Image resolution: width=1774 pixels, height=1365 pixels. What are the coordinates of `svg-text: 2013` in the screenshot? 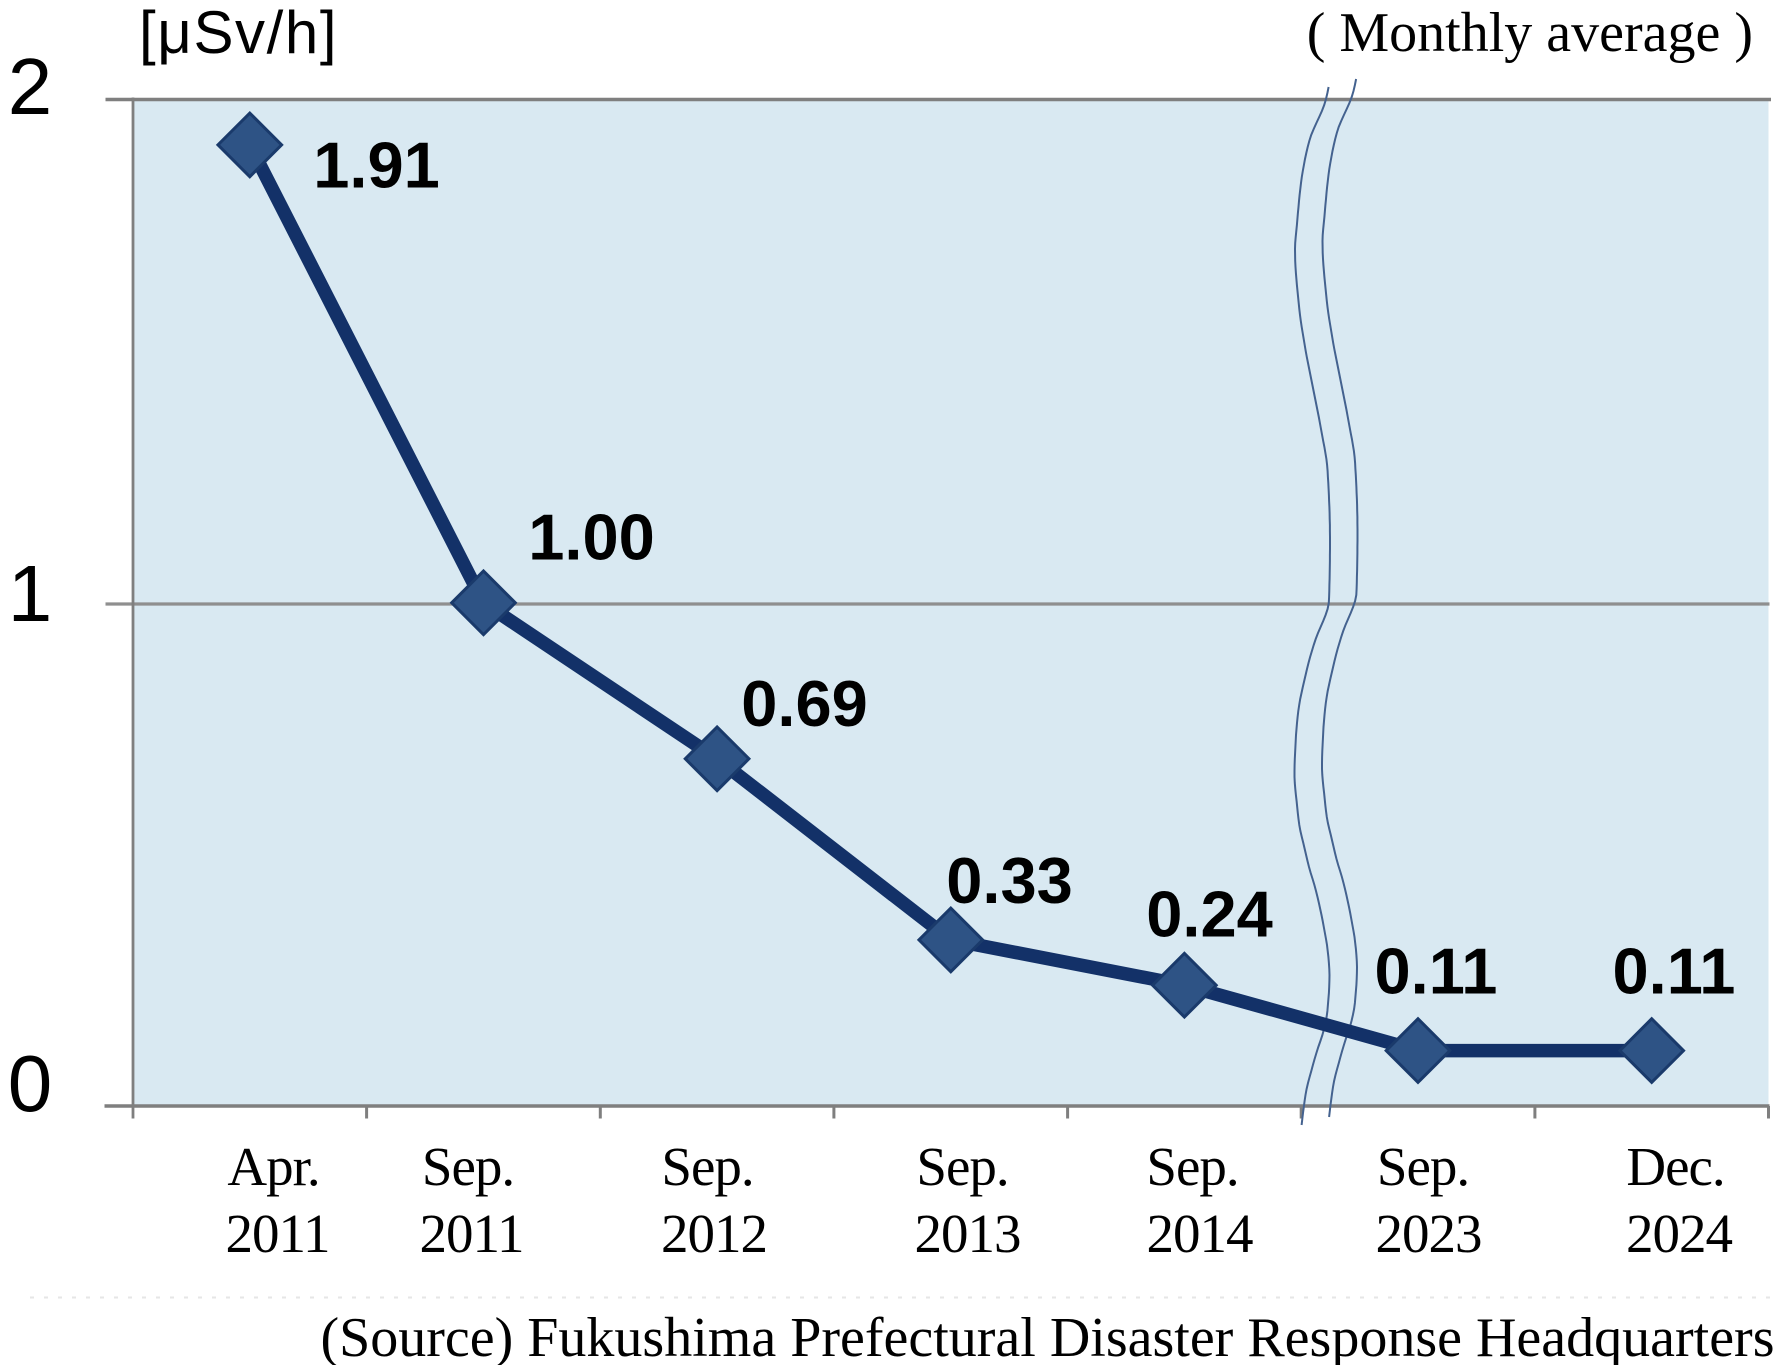 It's located at (968, 1233).